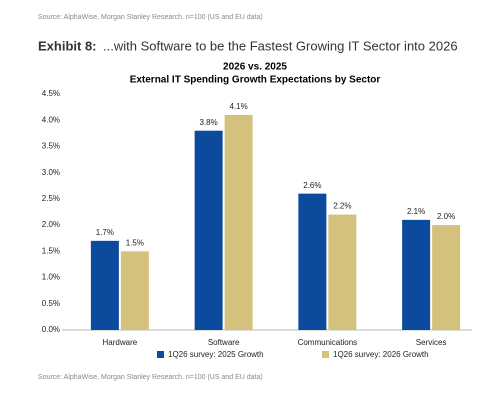 Image resolution: width=501 pixels, height=400 pixels. Describe the element at coordinates (209, 122) in the screenshot. I see `data-label: 3.8%` at that location.